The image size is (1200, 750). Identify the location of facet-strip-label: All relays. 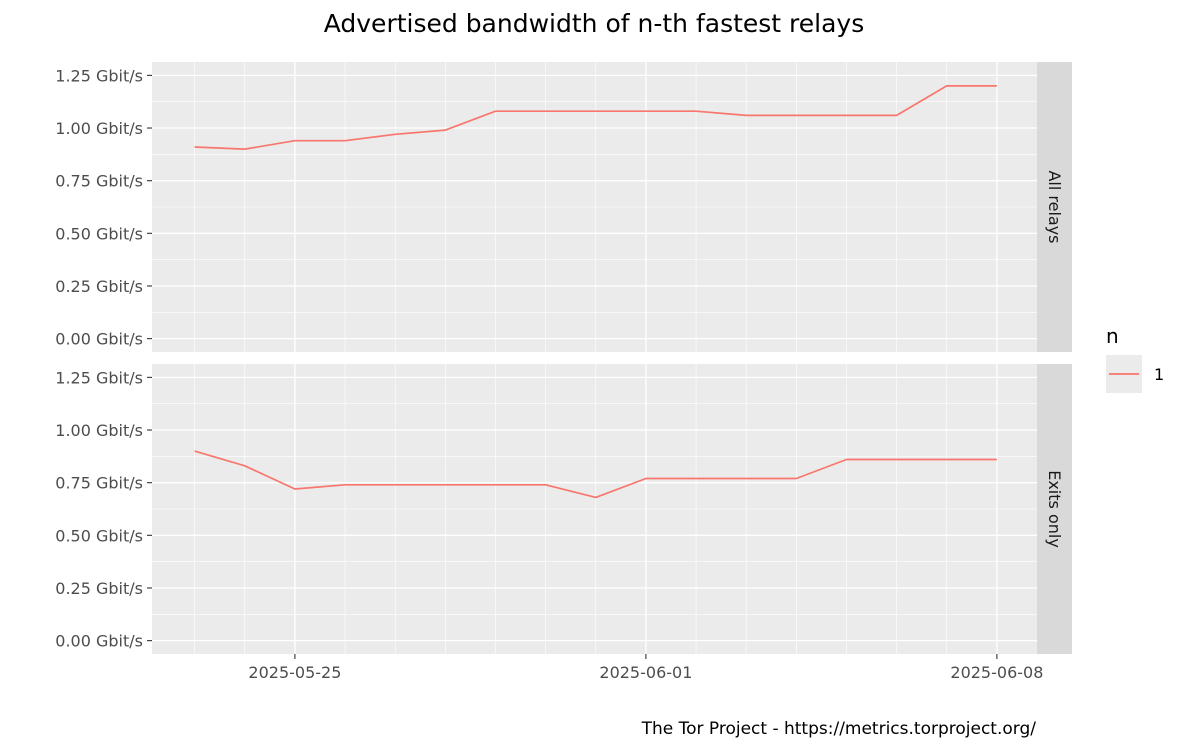
(1054, 206).